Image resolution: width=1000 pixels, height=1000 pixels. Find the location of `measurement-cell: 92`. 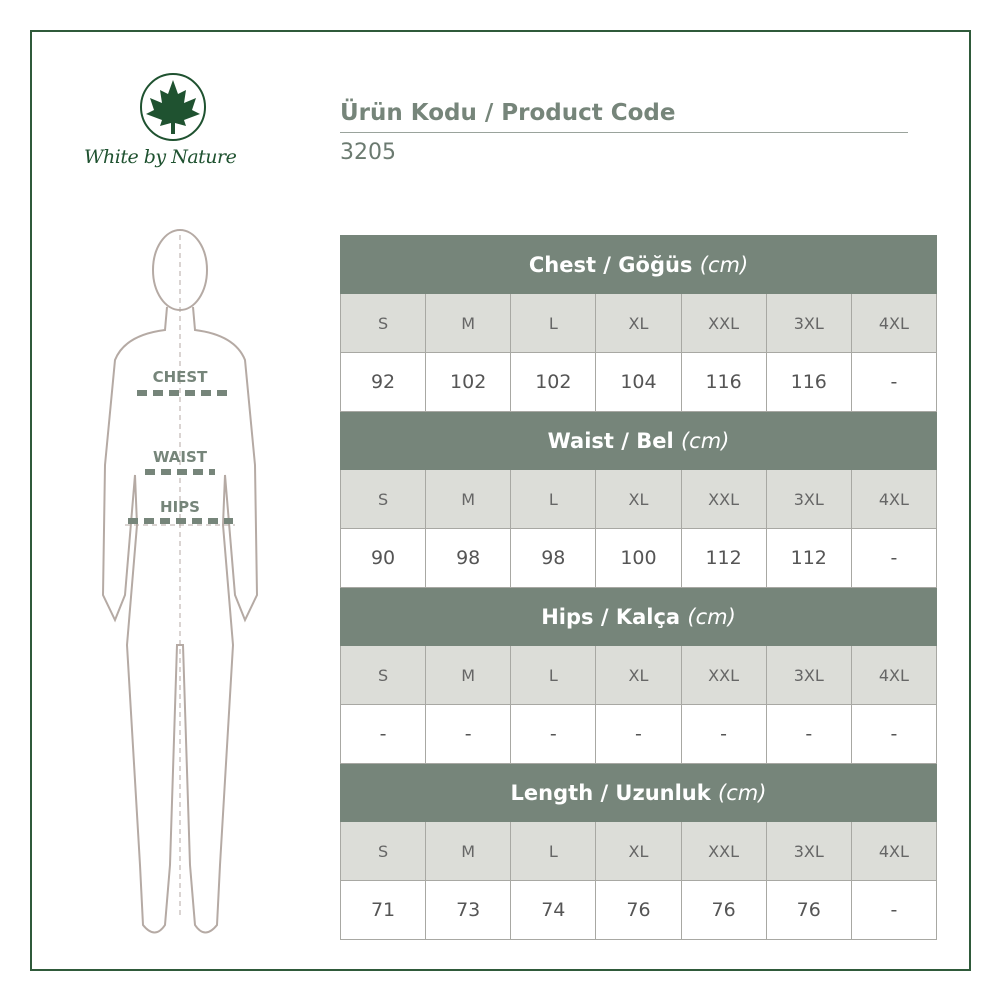

measurement-cell: 92 is located at coordinates (383, 382).